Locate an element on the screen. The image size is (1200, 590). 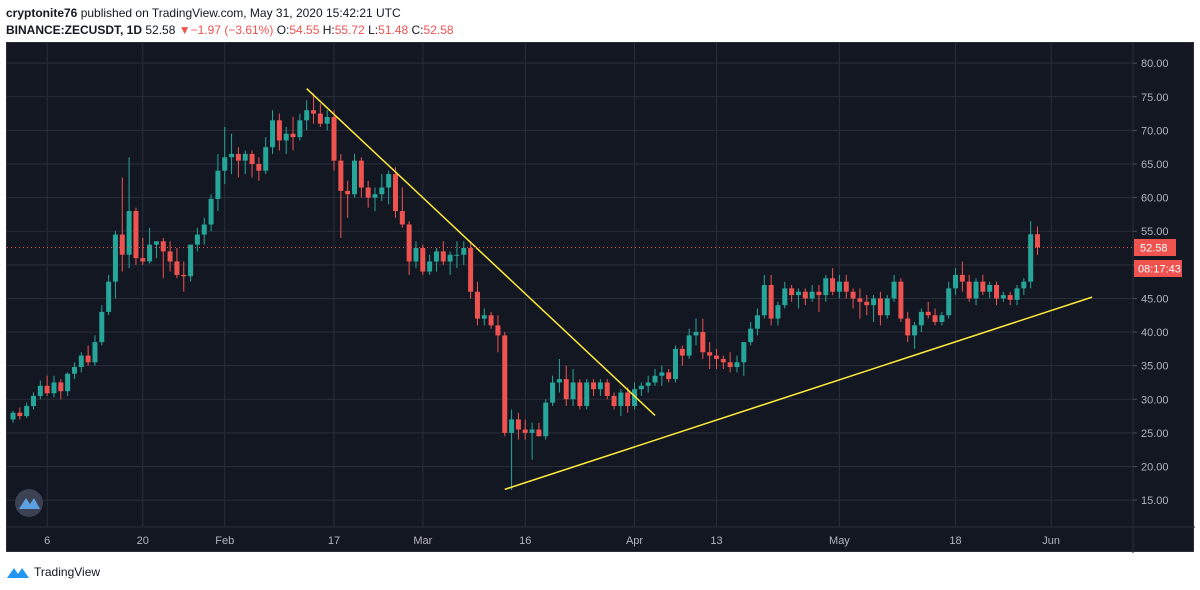
price-tick-label: 80.00 is located at coordinates (1155, 64).